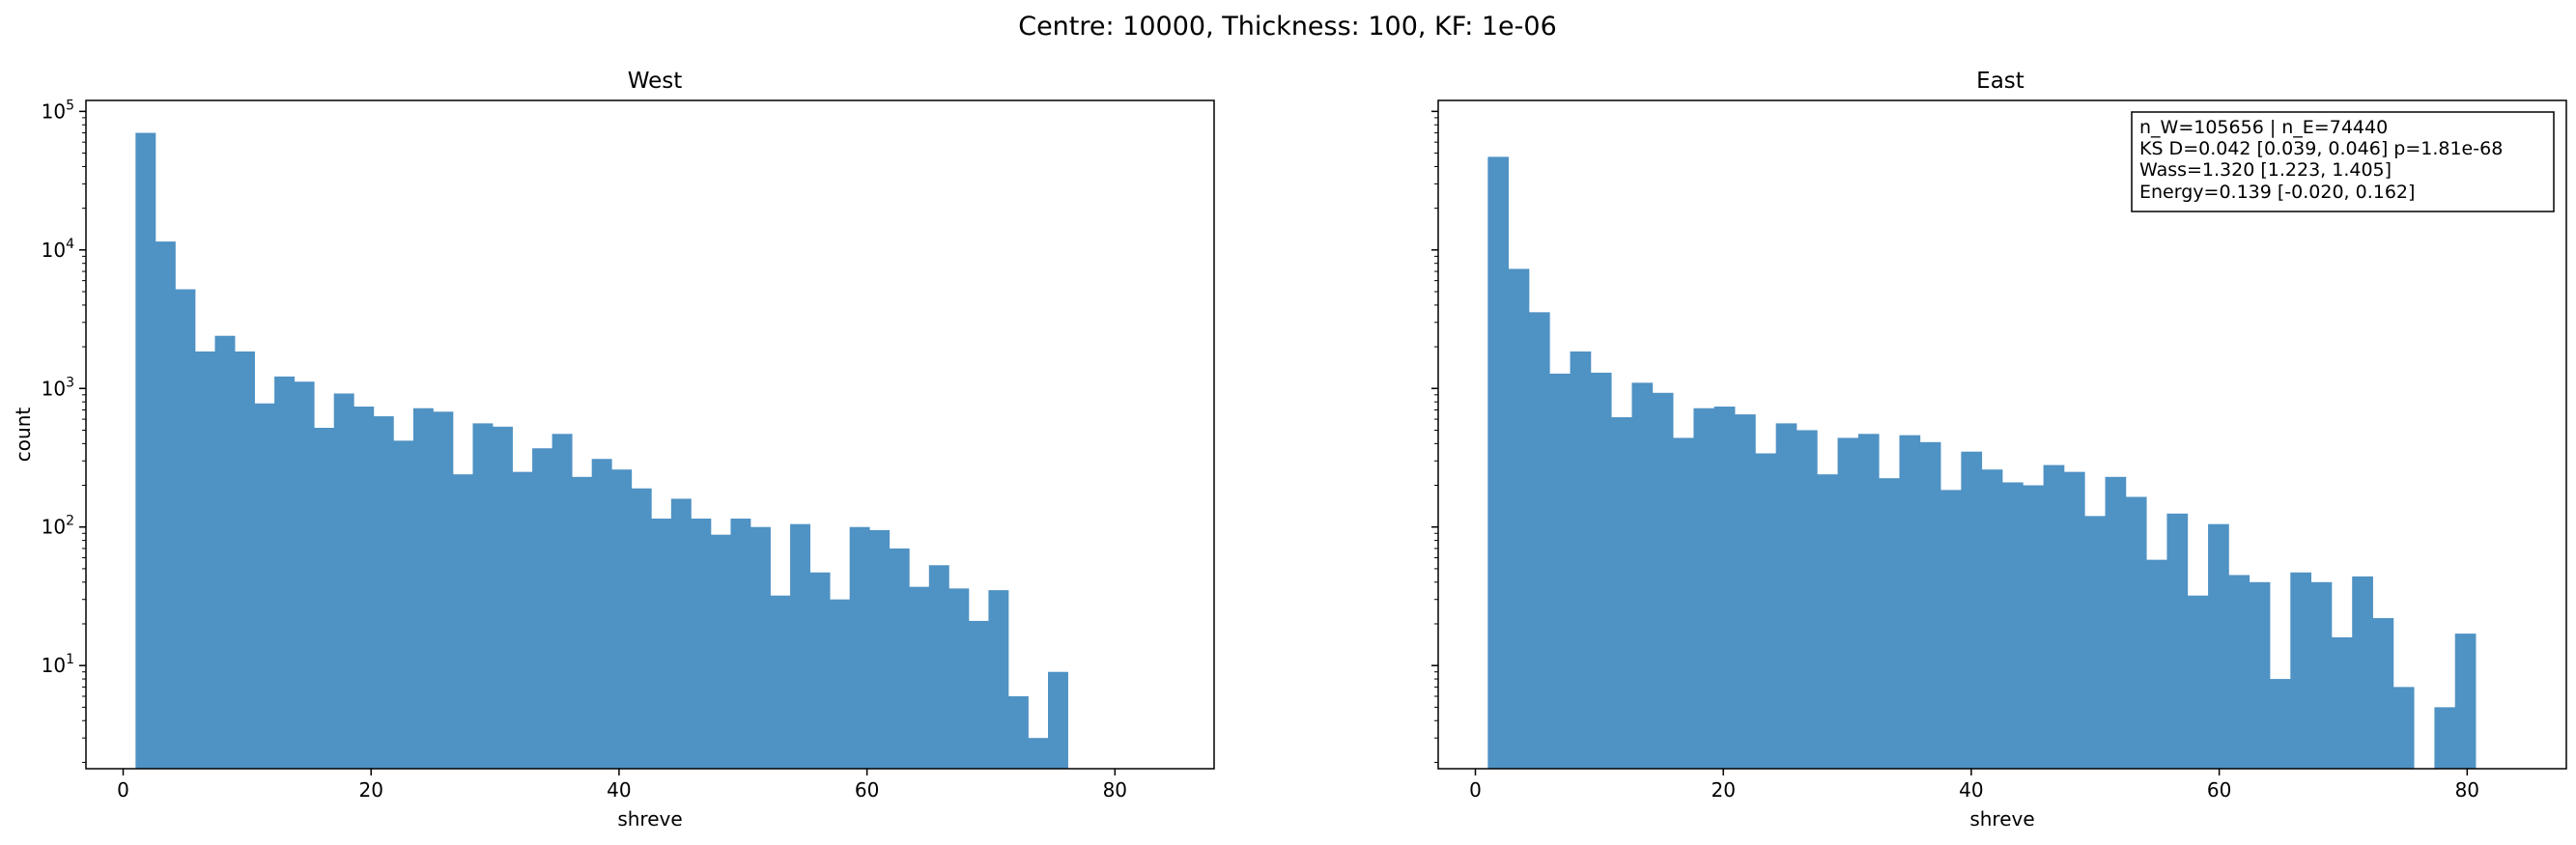 The width and height of the screenshot is (2576, 845). What do you see at coordinates (58, 664) in the screenshot?
I see `y-tick-label: 10¹` at bounding box center [58, 664].